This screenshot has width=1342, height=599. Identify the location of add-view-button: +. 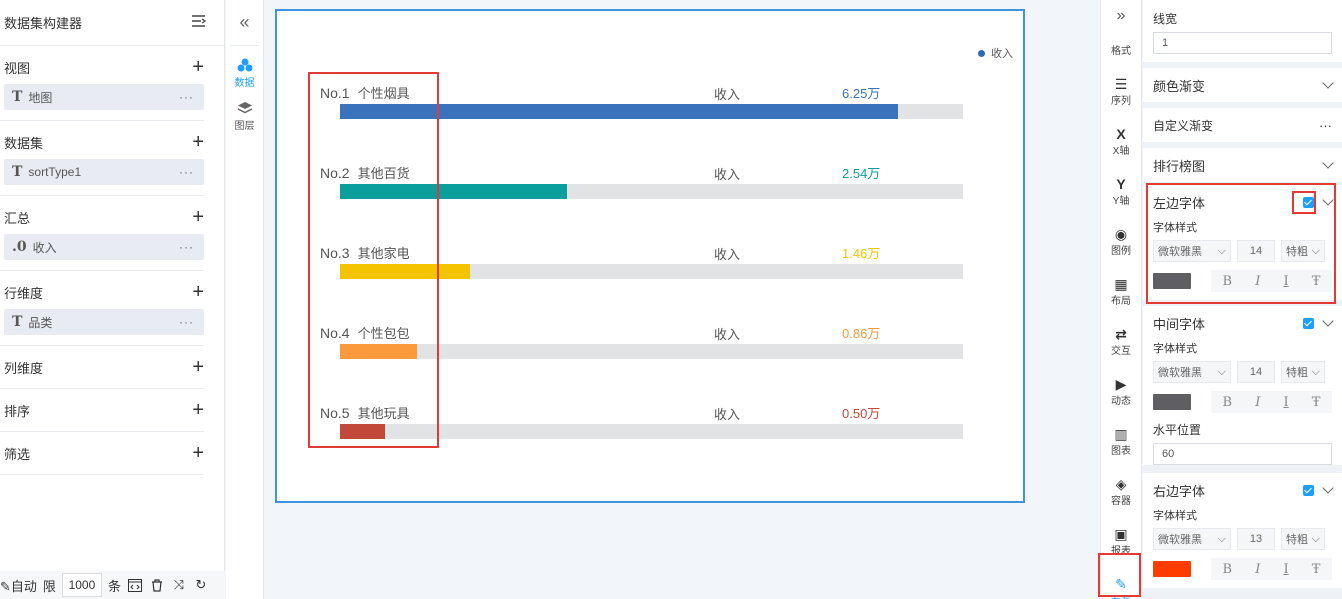
(198, 67).